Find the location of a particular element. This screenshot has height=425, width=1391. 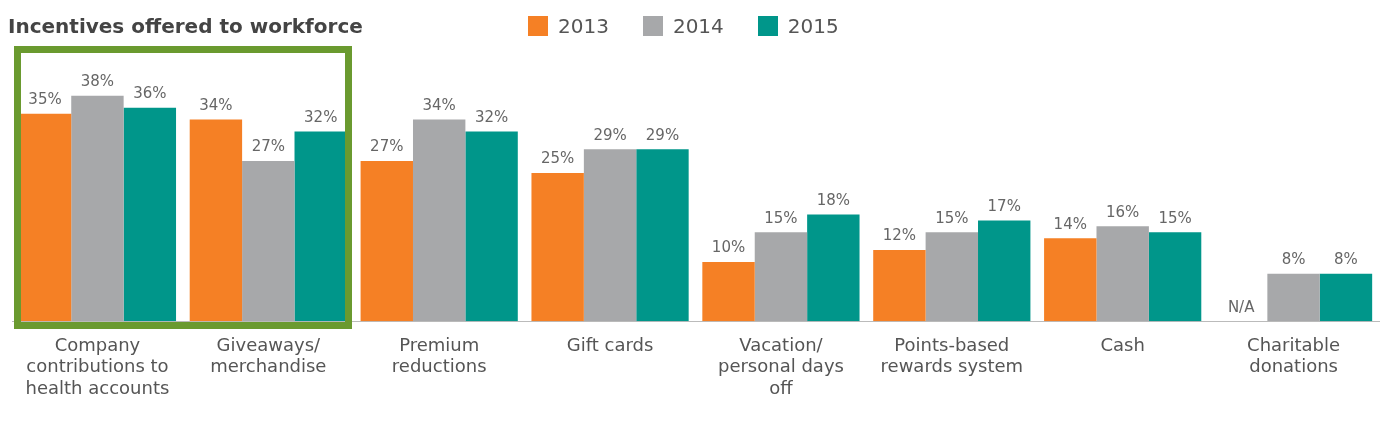

x-tick-label: Premium reductions is located at coordinates (439, 355).